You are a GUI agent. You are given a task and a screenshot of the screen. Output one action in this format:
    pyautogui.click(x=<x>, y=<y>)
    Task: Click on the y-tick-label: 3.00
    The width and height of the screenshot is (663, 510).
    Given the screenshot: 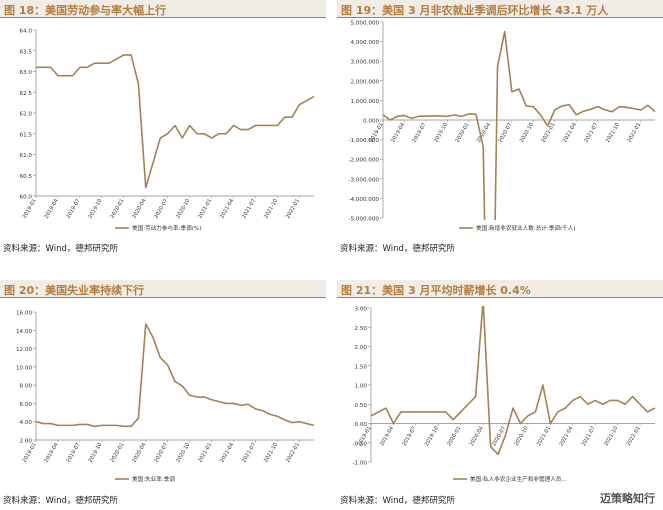 What is the action you would take?
    pyautogui.click(x=361, y=310)
    